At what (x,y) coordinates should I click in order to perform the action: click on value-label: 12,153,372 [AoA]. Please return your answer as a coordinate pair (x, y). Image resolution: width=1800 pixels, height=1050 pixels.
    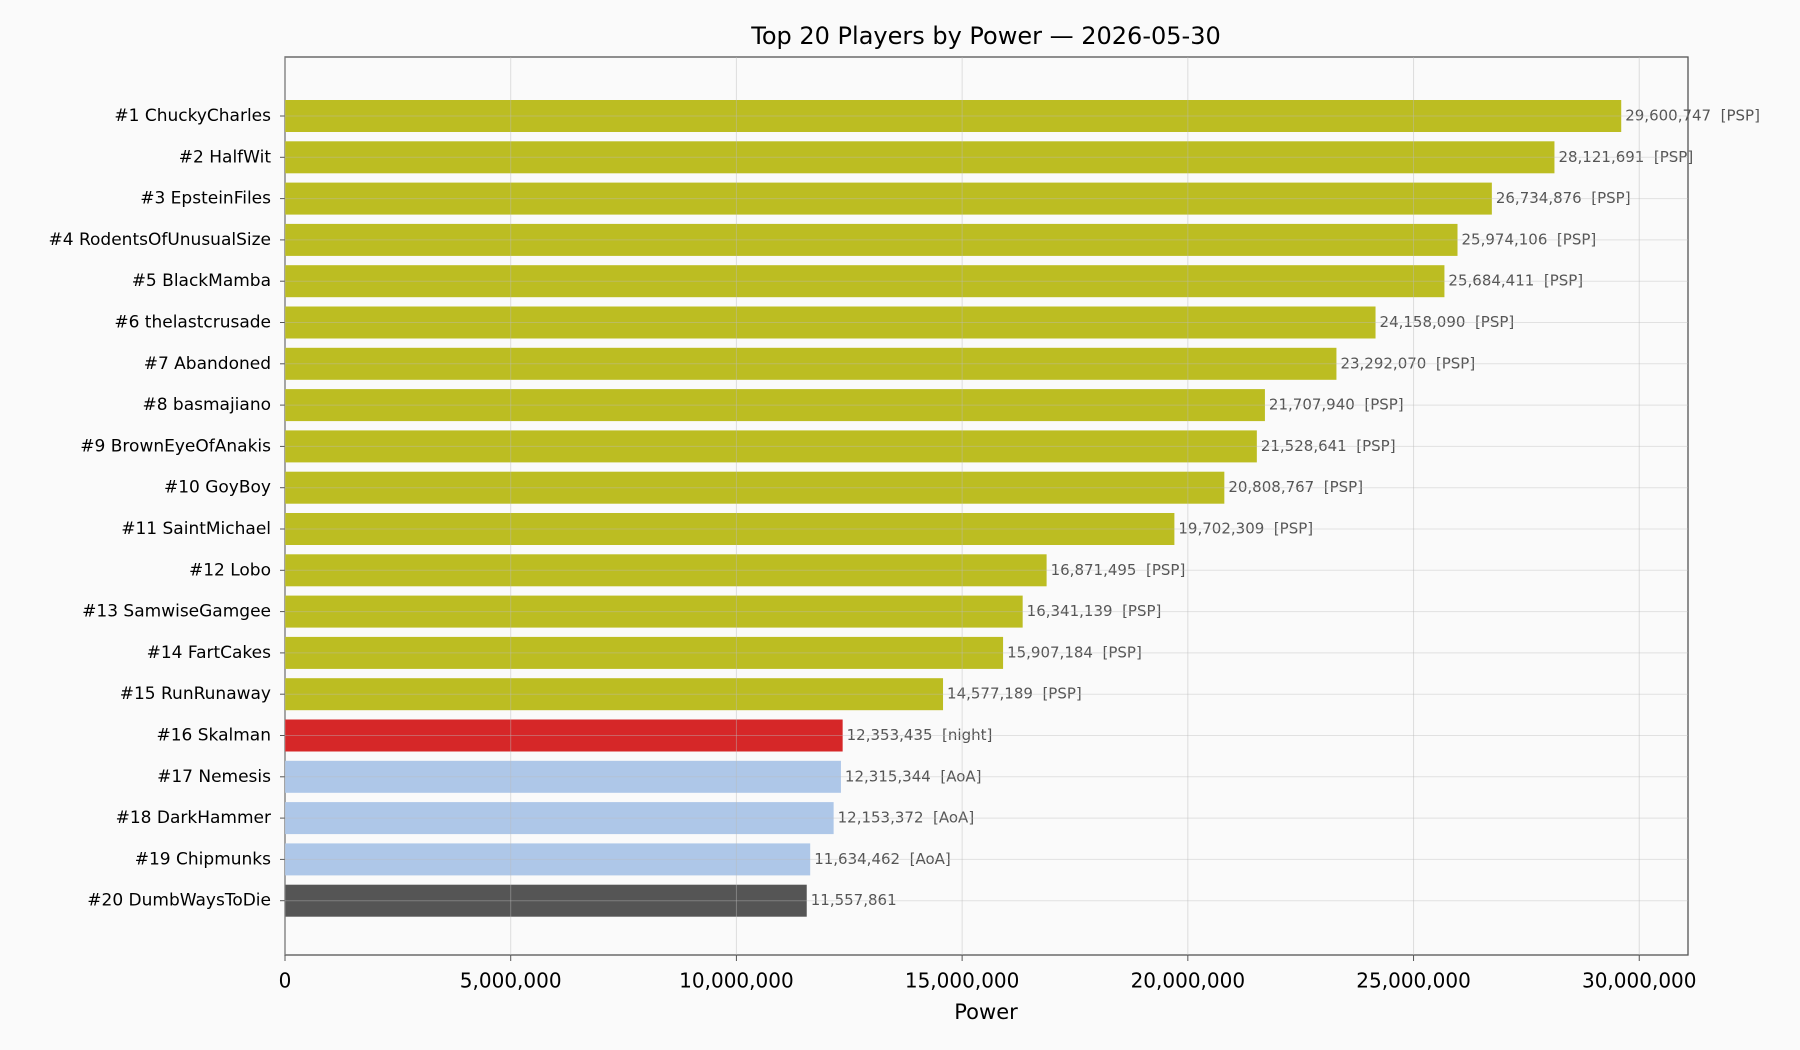
    Looking at the image, I should click on (906, 818).